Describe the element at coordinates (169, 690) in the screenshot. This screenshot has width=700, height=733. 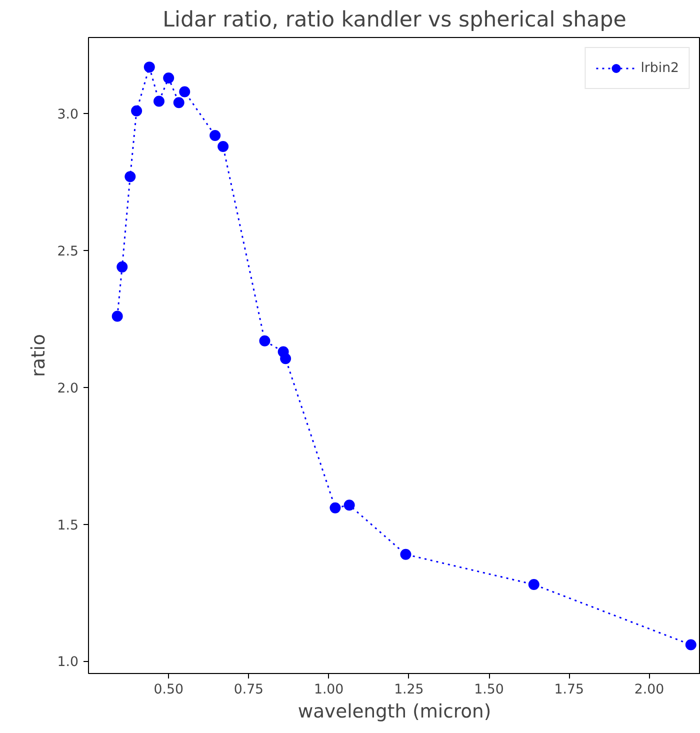
I see `x-tick-label: 0.50` at that location.